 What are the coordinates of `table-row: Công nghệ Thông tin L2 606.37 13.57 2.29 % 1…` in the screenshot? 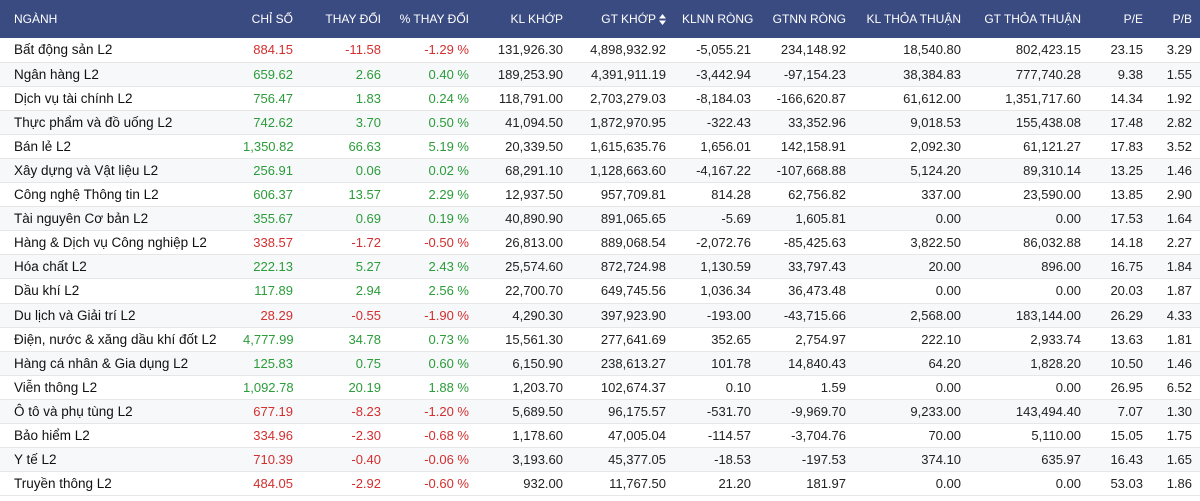 It's located at (600, 194).